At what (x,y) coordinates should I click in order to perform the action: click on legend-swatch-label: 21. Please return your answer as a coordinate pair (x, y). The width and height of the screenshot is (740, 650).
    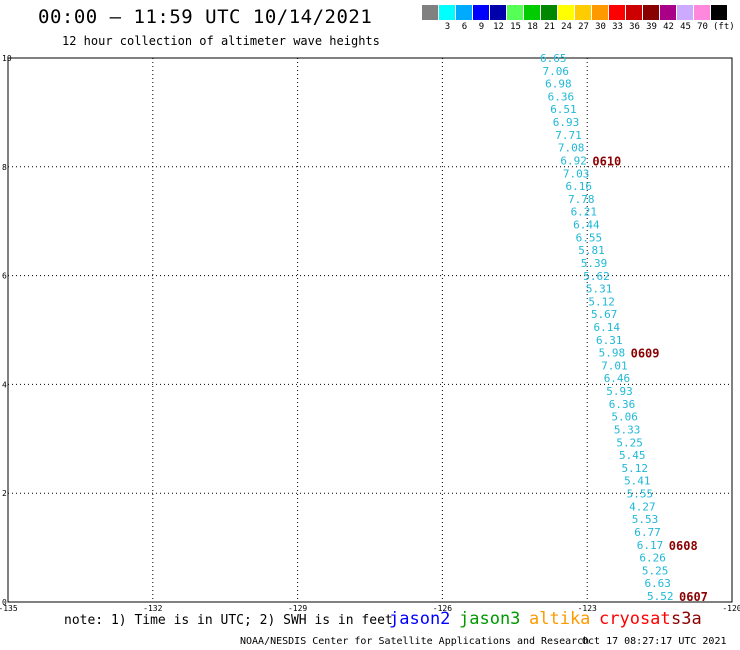
    Looking at the image, I should click on (549, 27).